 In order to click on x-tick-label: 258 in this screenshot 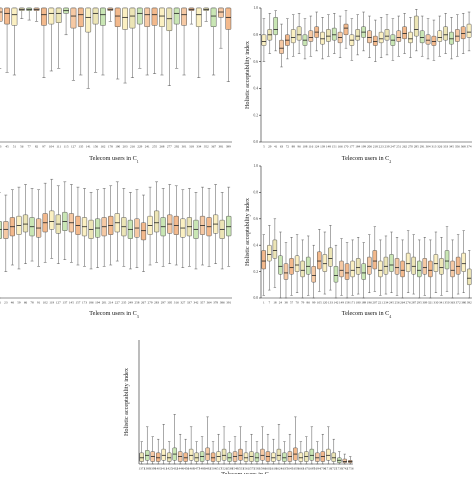, I will do `click(136, 303)`.